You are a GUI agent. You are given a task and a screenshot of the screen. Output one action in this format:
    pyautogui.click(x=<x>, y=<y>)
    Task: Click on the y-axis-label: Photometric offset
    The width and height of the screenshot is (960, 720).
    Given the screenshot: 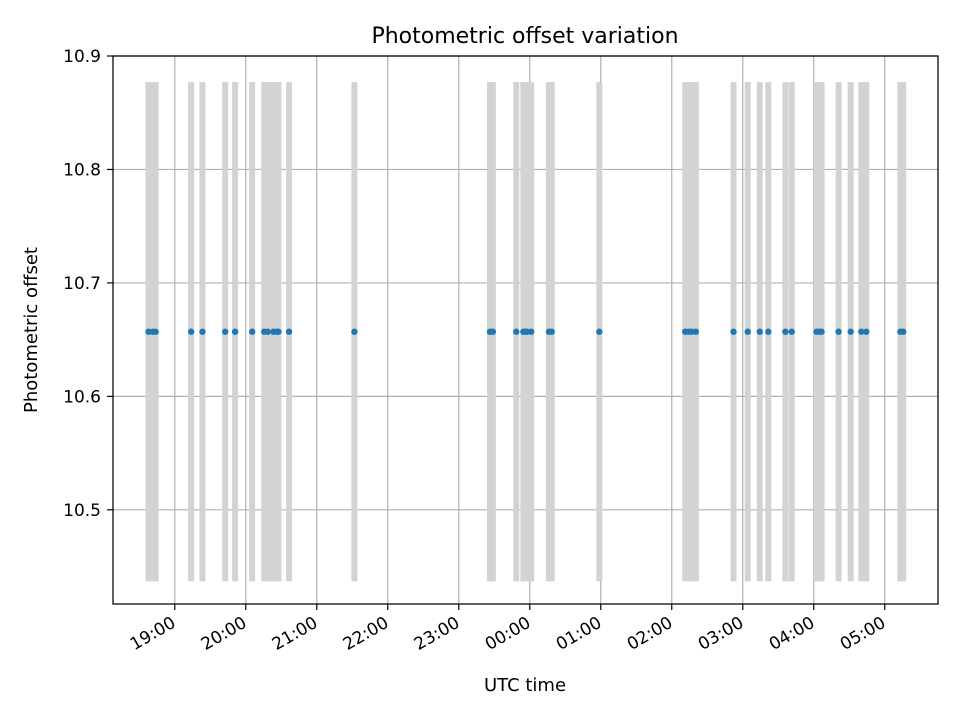 What is the action you would take?
    pyautogui.click(x=31, y=330)
    